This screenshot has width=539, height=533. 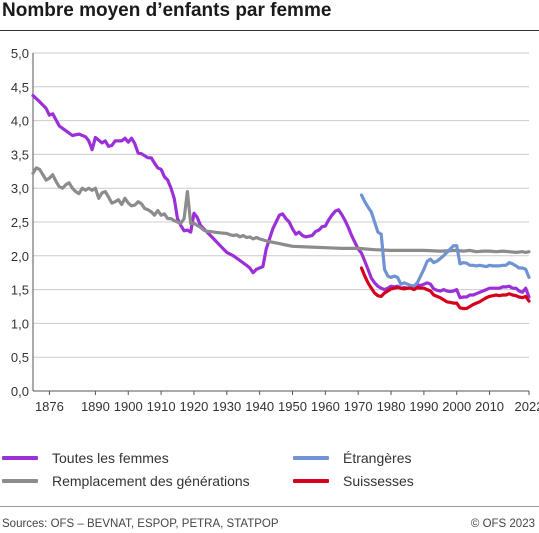 I want to click on y-tick-label: 5,0, so click(x=20, y=53).